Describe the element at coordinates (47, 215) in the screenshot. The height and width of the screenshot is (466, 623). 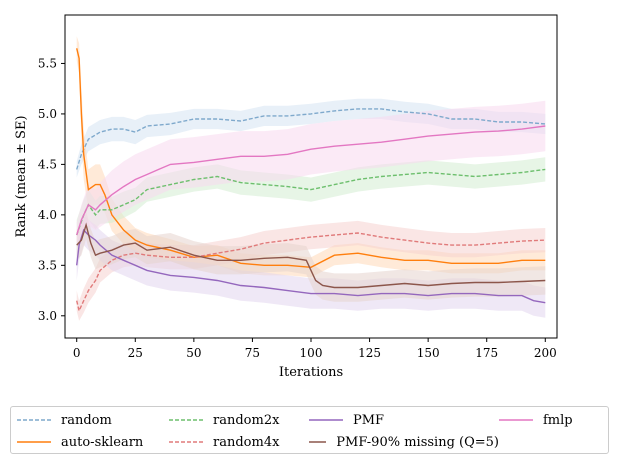
I see `y-tick-label: 4.0` at that location.